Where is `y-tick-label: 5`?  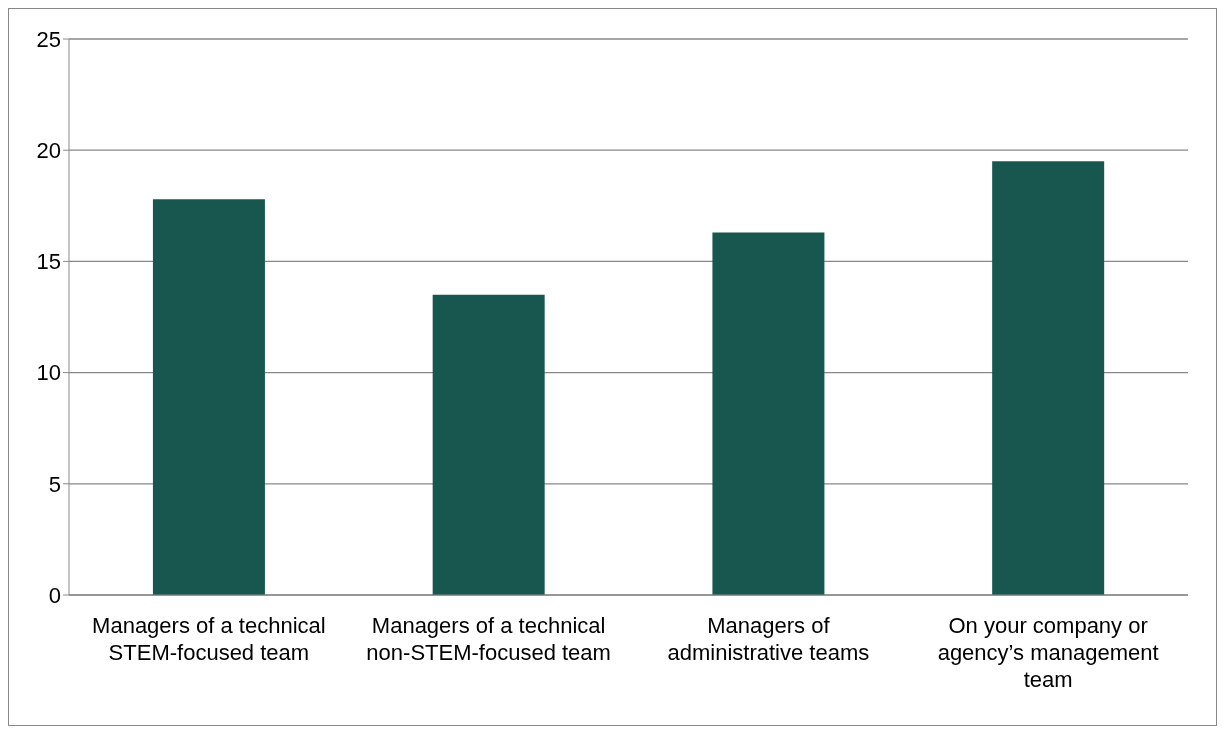
y-tick-label: 5 is located at coordinates (54, 484).